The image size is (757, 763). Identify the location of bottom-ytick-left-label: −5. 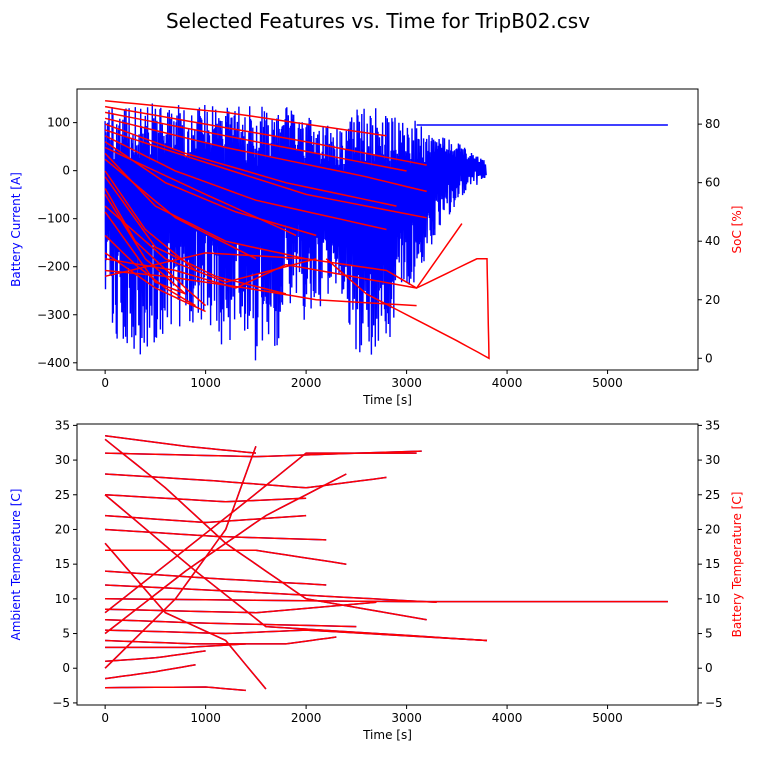
(61, 703).